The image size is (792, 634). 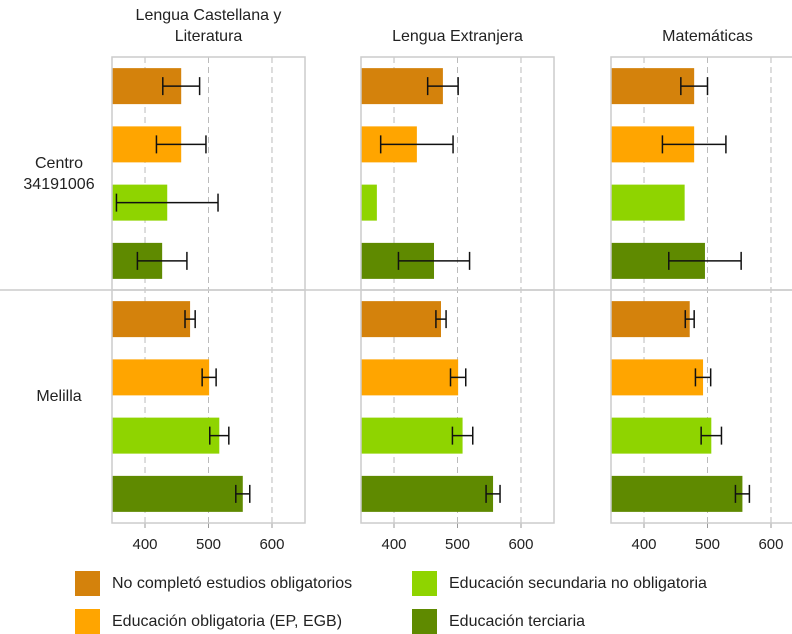 What do you see at coordinates (59, 173) in the screenshot?
I see `group-label: Centro 34191006` at bounding box center [59, 173].